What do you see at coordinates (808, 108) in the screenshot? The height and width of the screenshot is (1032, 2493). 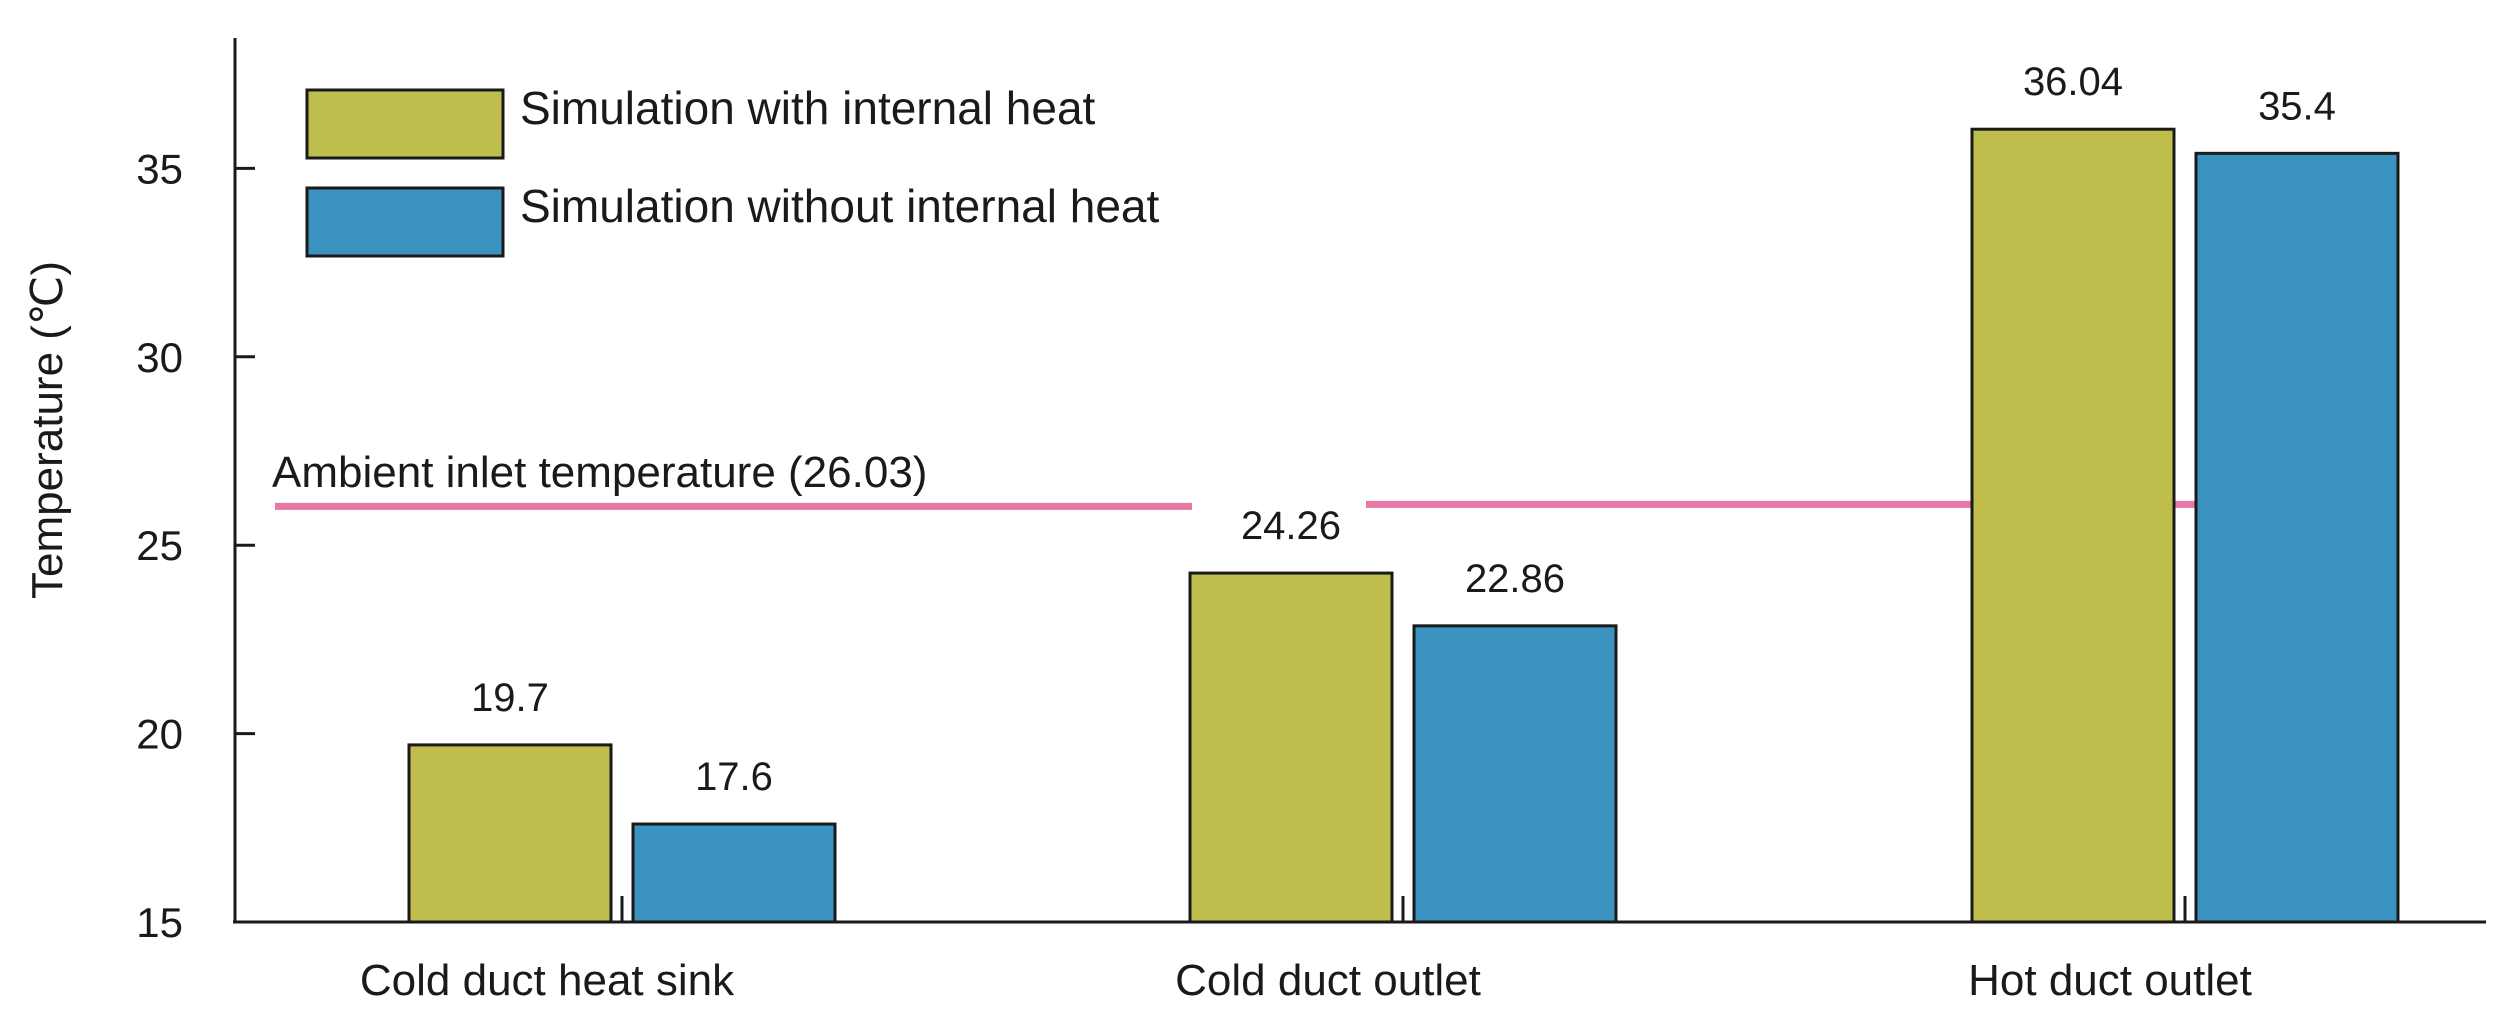 I see `legend-label: Simulation with internal heat` at bounding box center [808, 108].